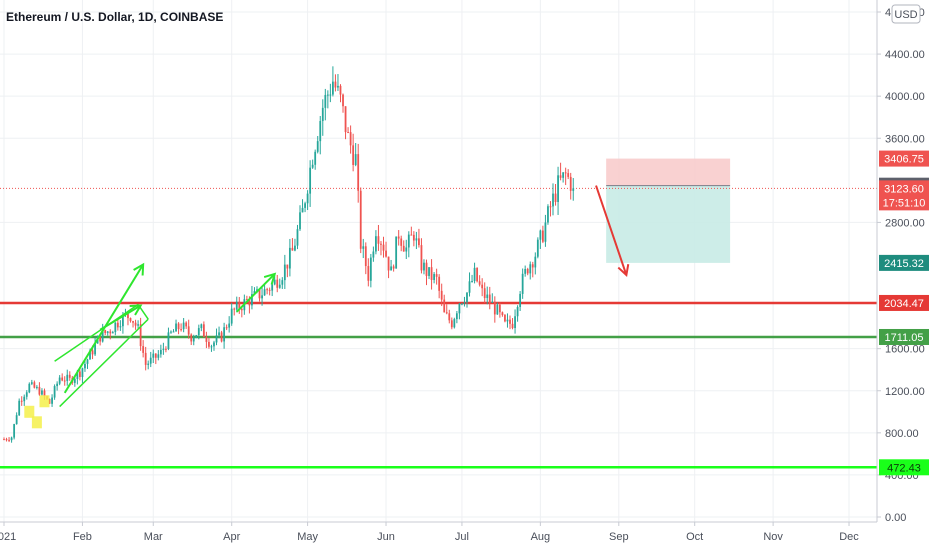  I want to click on time-tick-label: Mar, so click(153, 537).